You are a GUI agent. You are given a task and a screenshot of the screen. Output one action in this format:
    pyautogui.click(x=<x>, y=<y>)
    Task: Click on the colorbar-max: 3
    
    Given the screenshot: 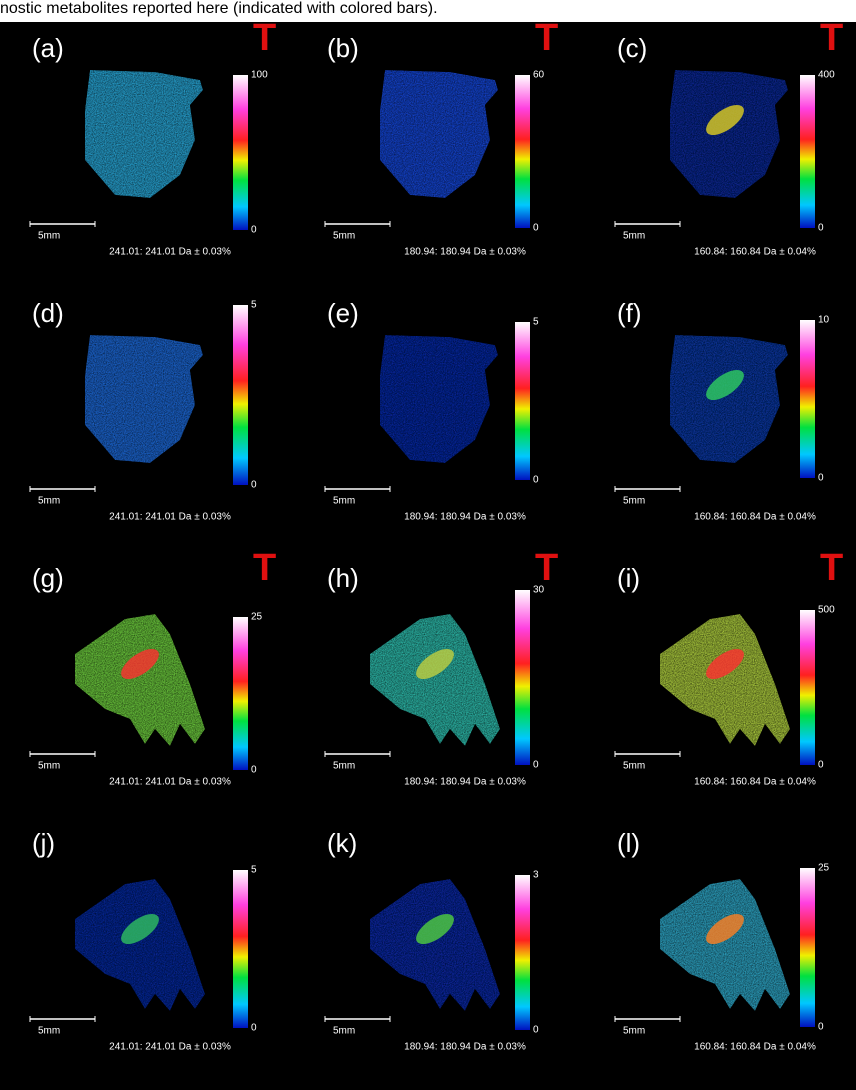 What is the action you would take?
    pyautogui.click(x=536, y=875)
    